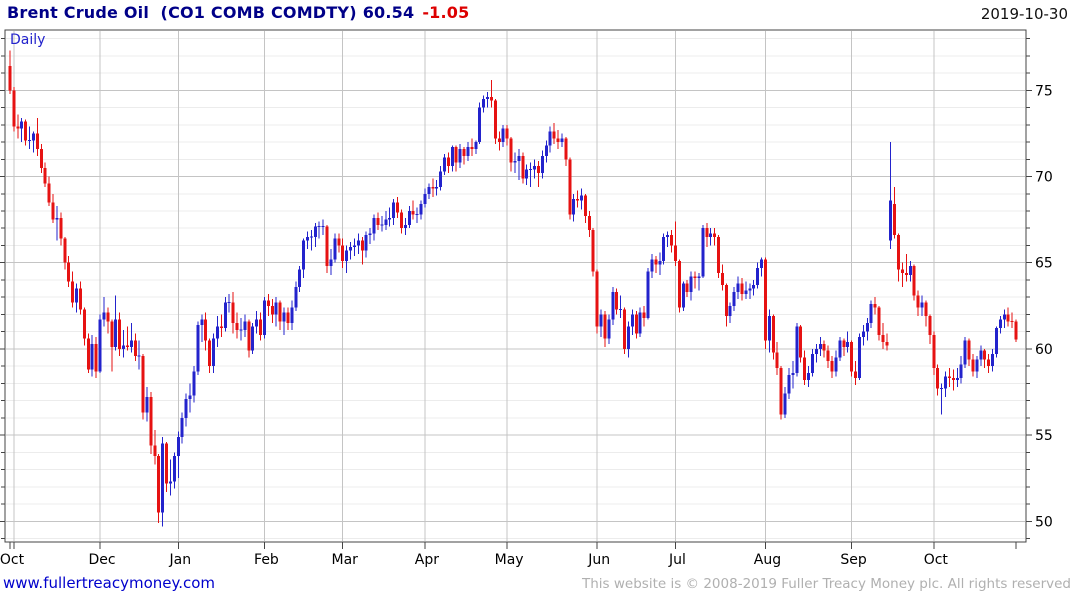 This screenshot has width=1075, height=600. I want to click on chart-date: 2019-10-30, so click(1024, 14).